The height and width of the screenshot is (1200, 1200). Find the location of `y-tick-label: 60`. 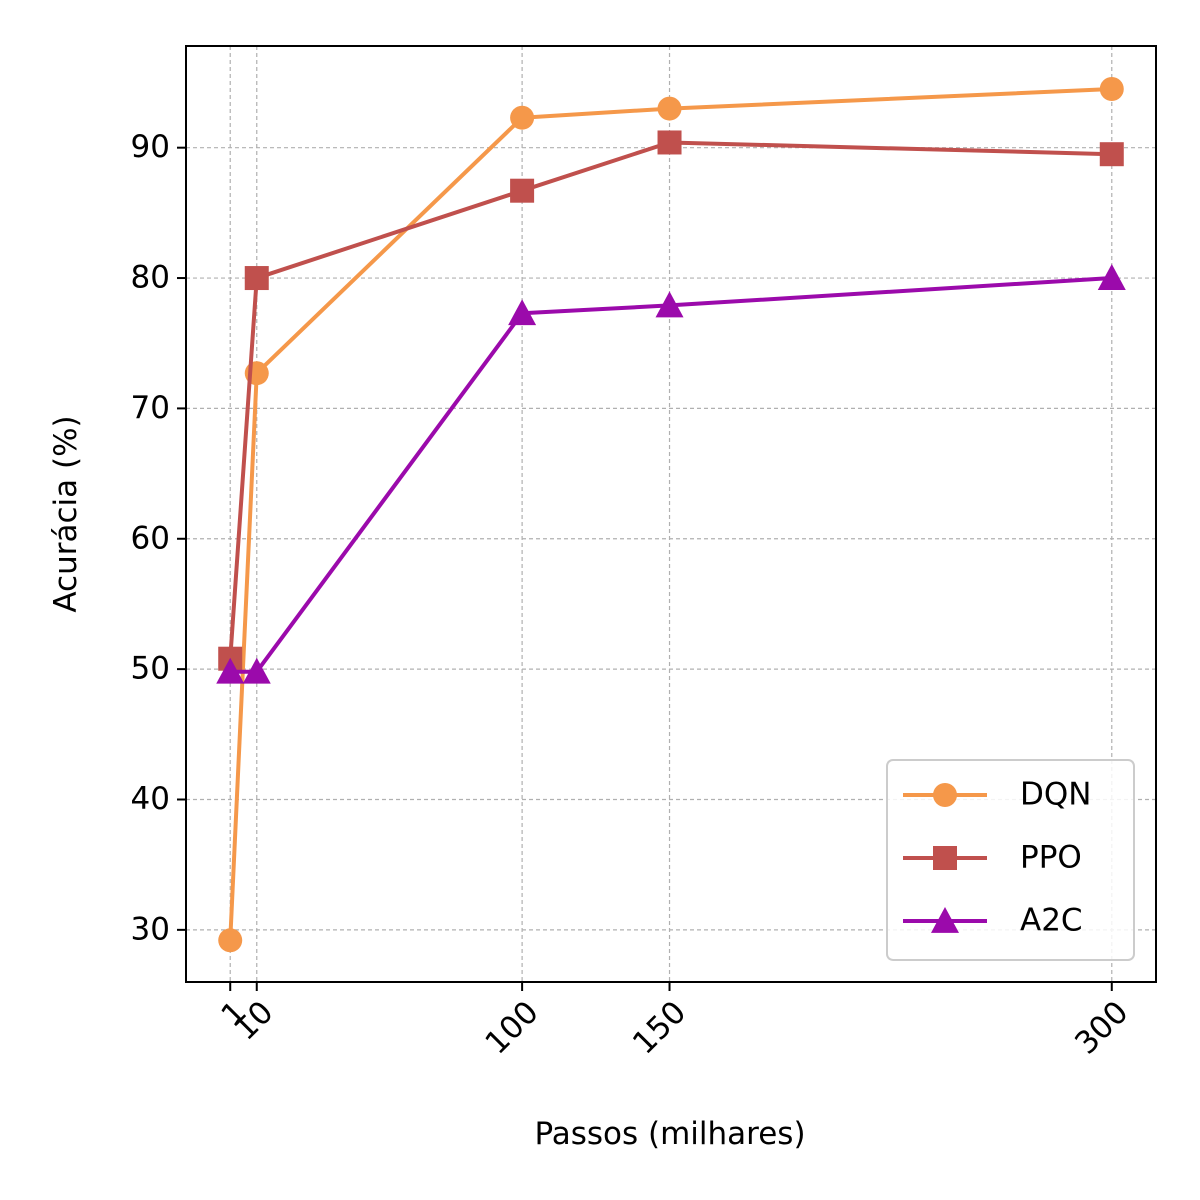

y-tick-label: 60 is located at coordinates (150, 538).